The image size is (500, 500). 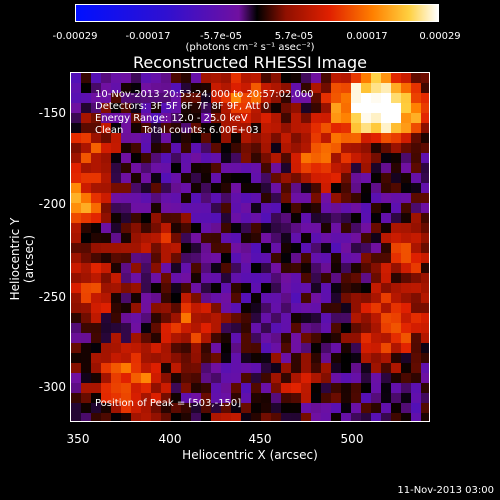 What do you see at coordinates (257, 13) in the screenshot?
I see `colorbar-gradient` at bounding box center [257, 13].